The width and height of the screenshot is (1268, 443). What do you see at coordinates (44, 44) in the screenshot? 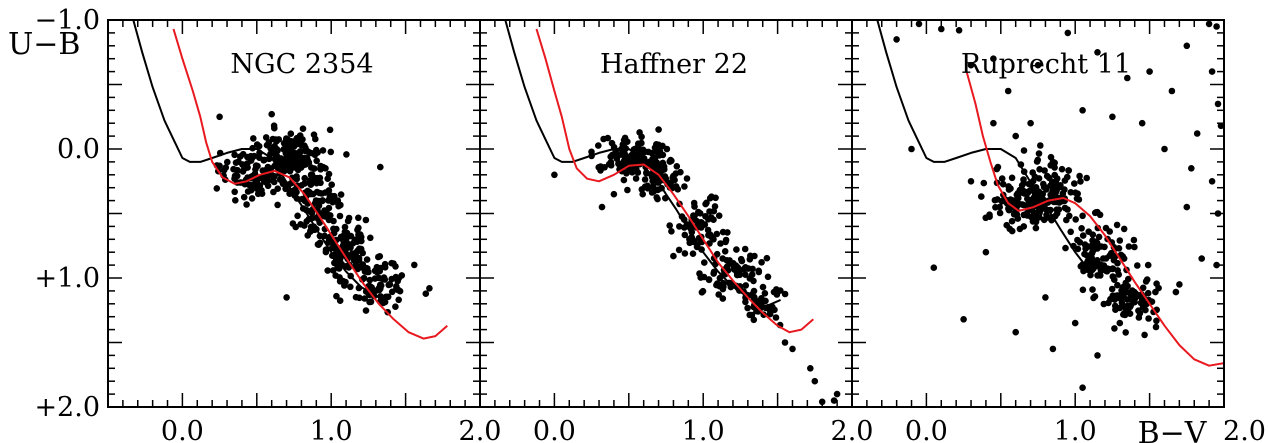
I see `y-axis-title: U−B` at bounding box center [44, 44].